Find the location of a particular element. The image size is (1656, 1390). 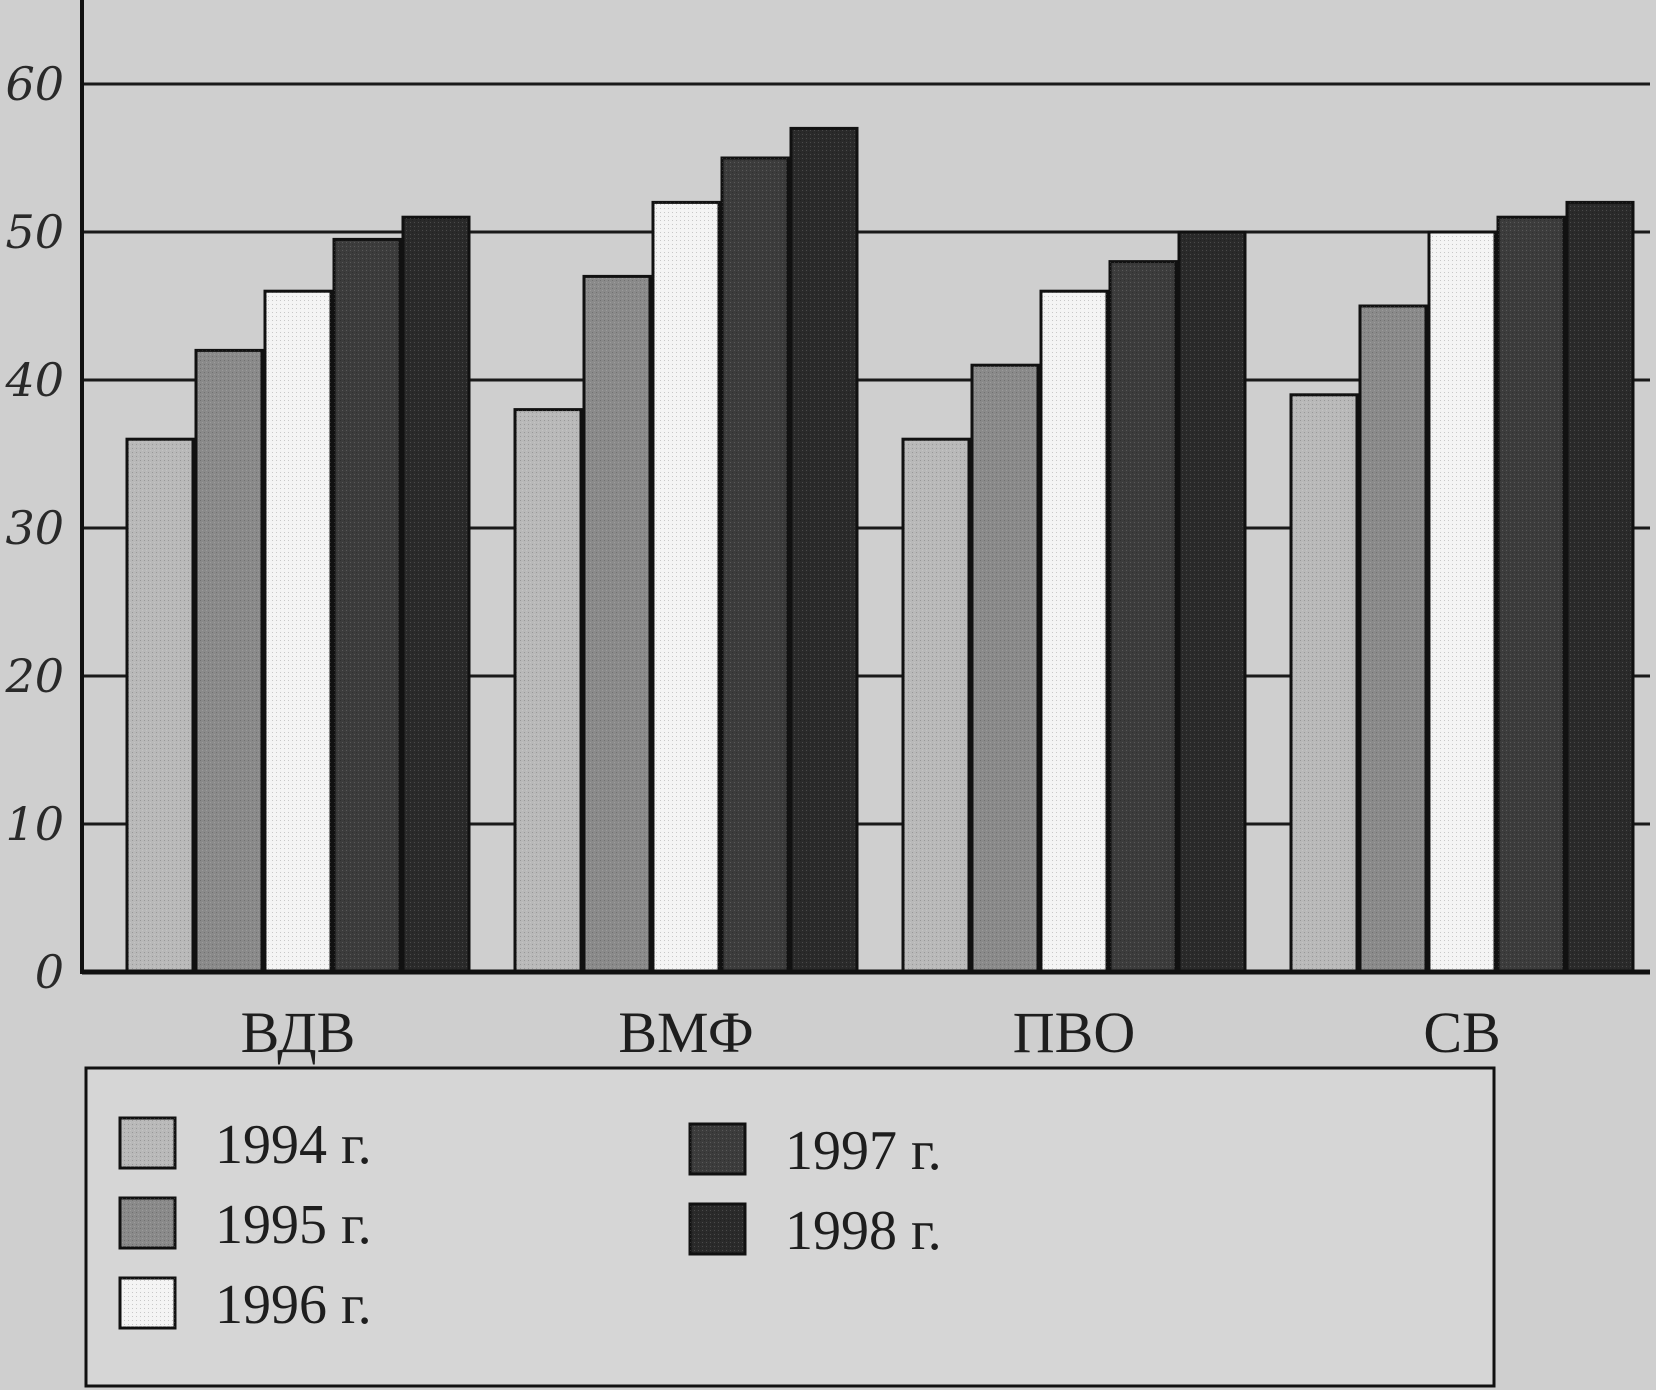

y-tick-label: 40 is located at coordinates (34, 380).